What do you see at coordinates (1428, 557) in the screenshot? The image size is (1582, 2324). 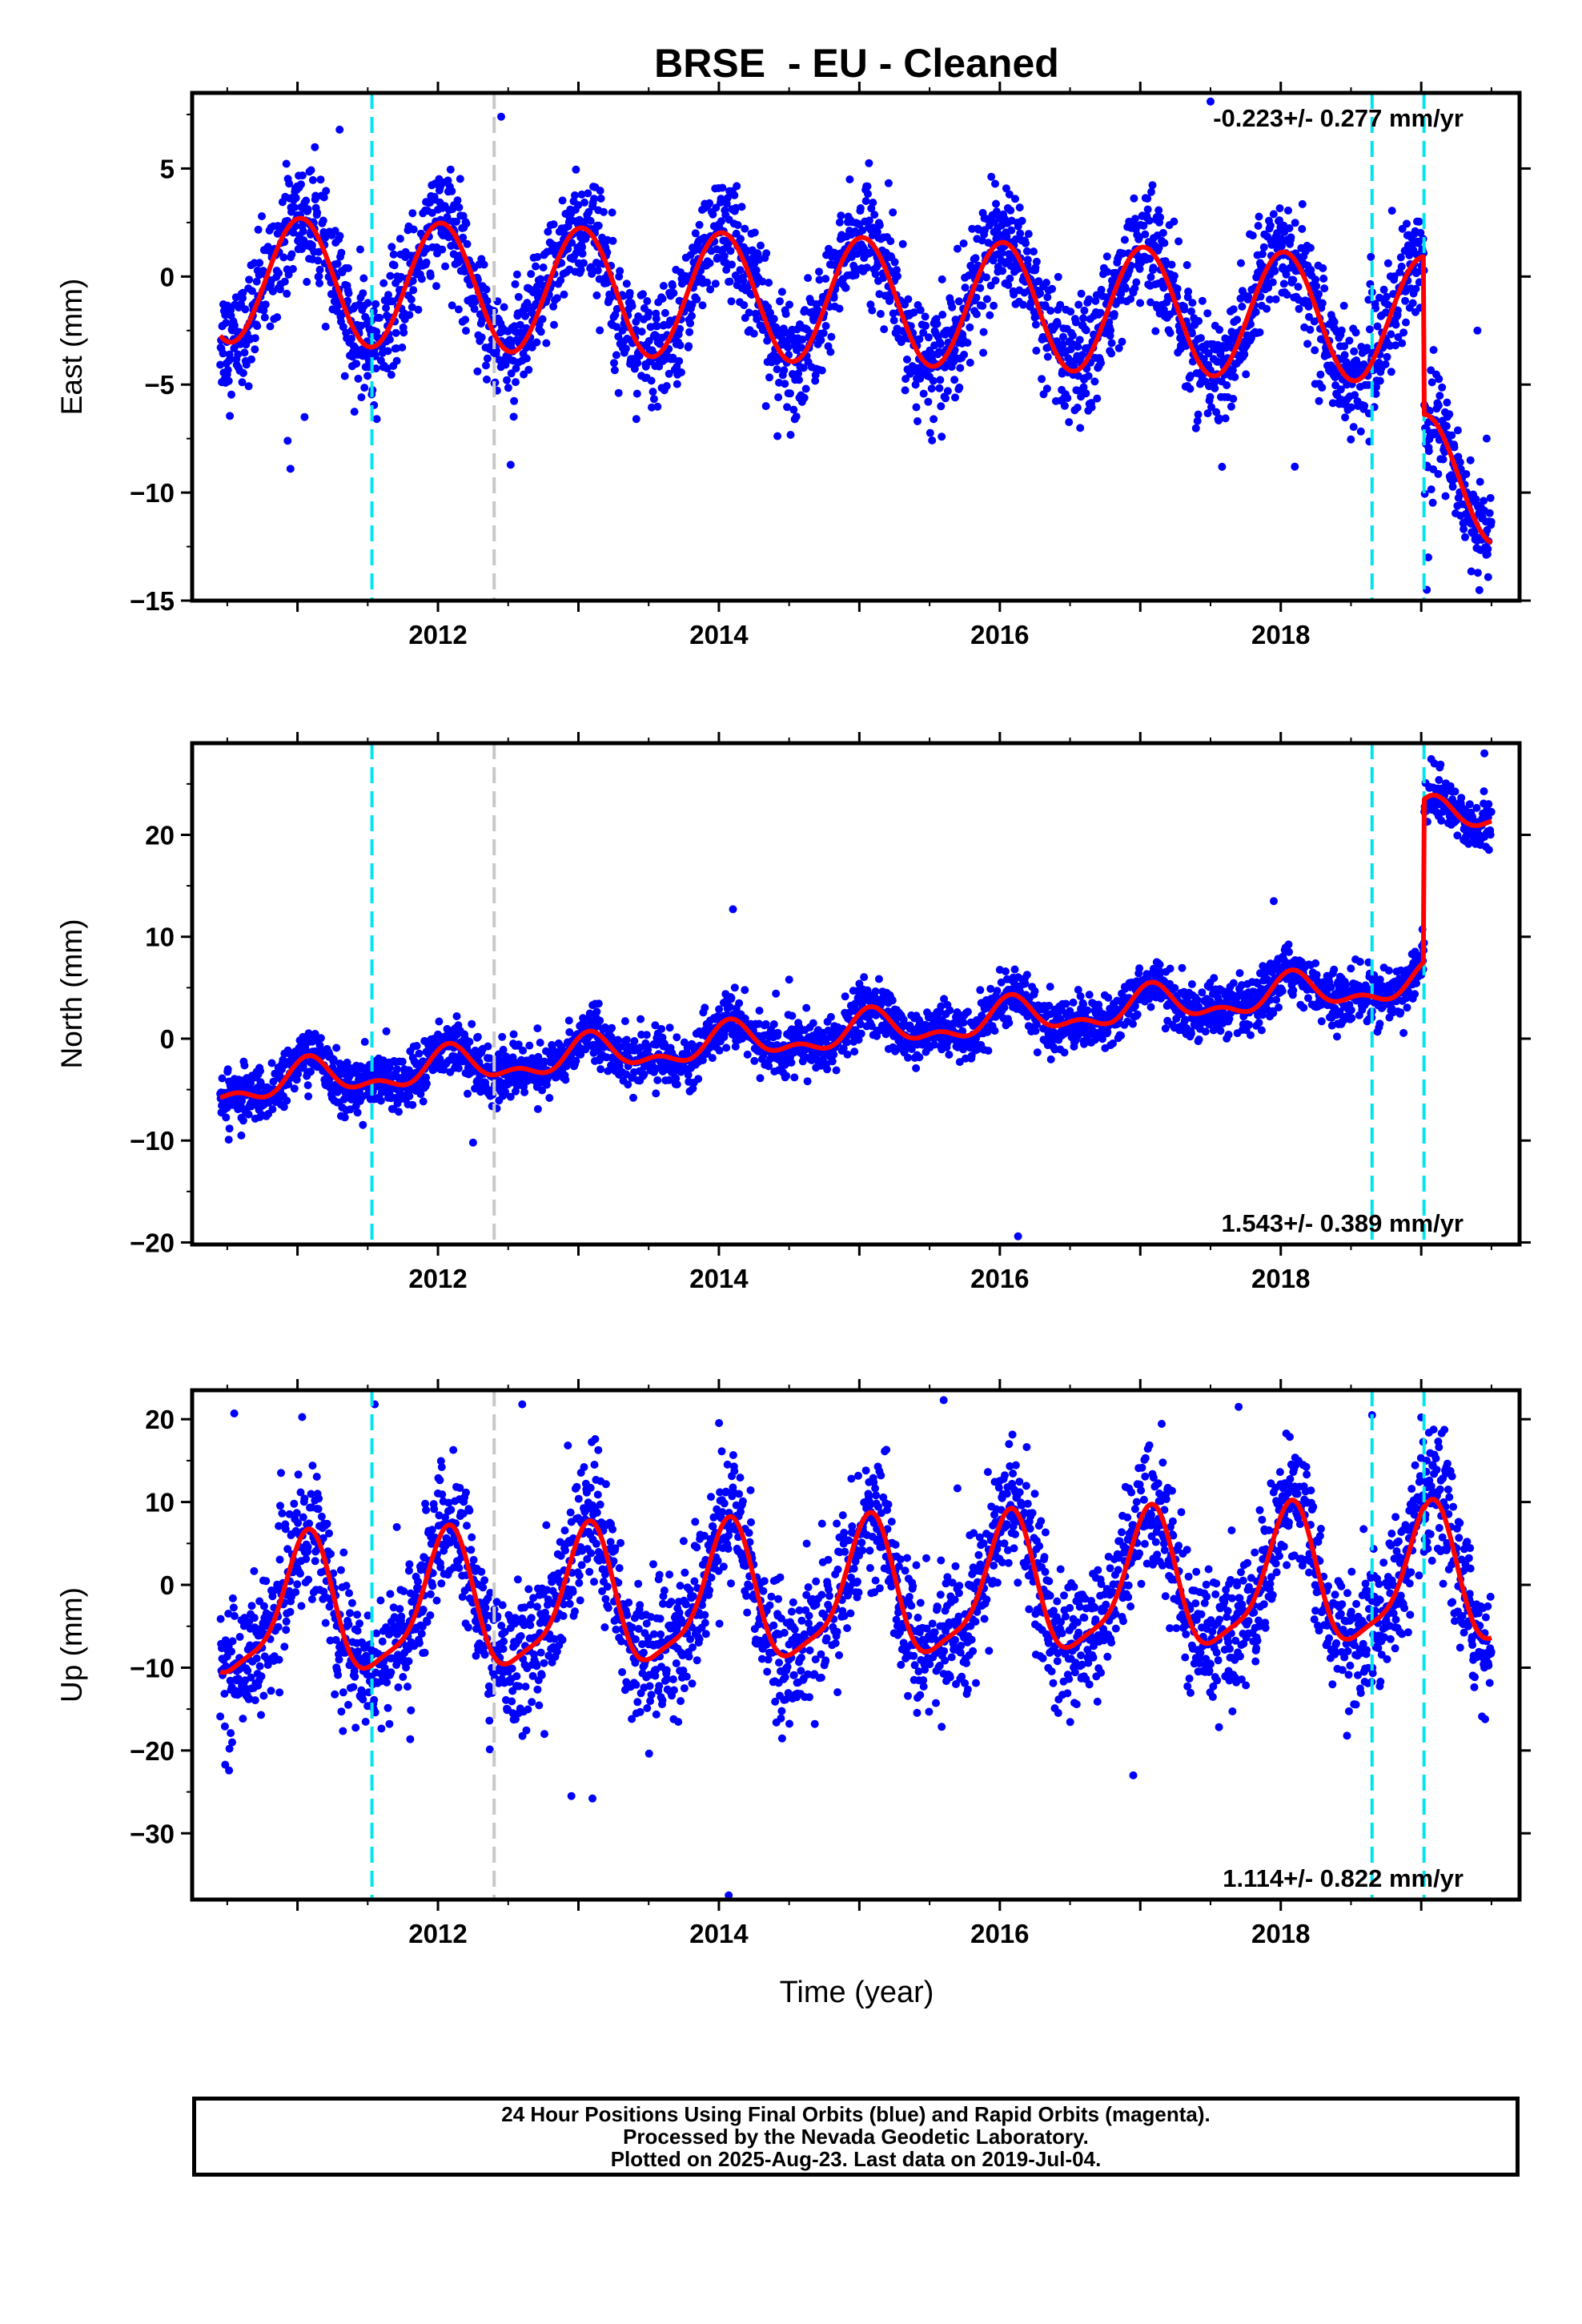 I see `outlier-point` at bounding box center [1428, 557].